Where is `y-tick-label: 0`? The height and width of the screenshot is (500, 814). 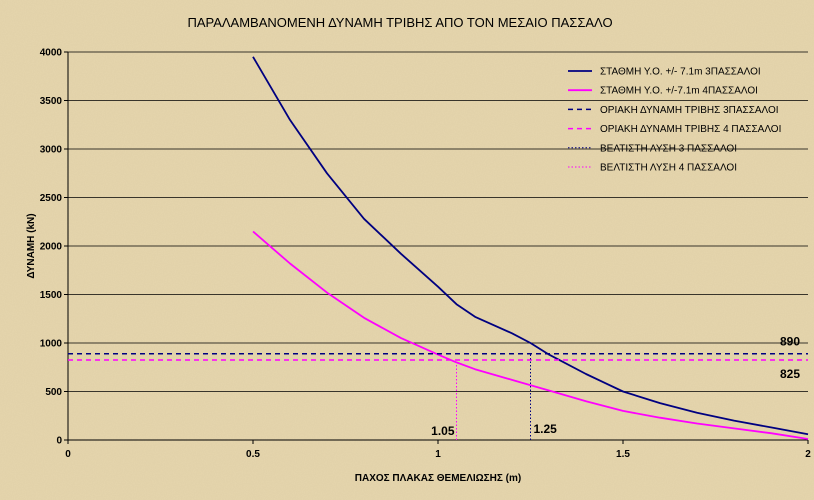 y-tick-label: 0 is located at coordinates (59, 441).